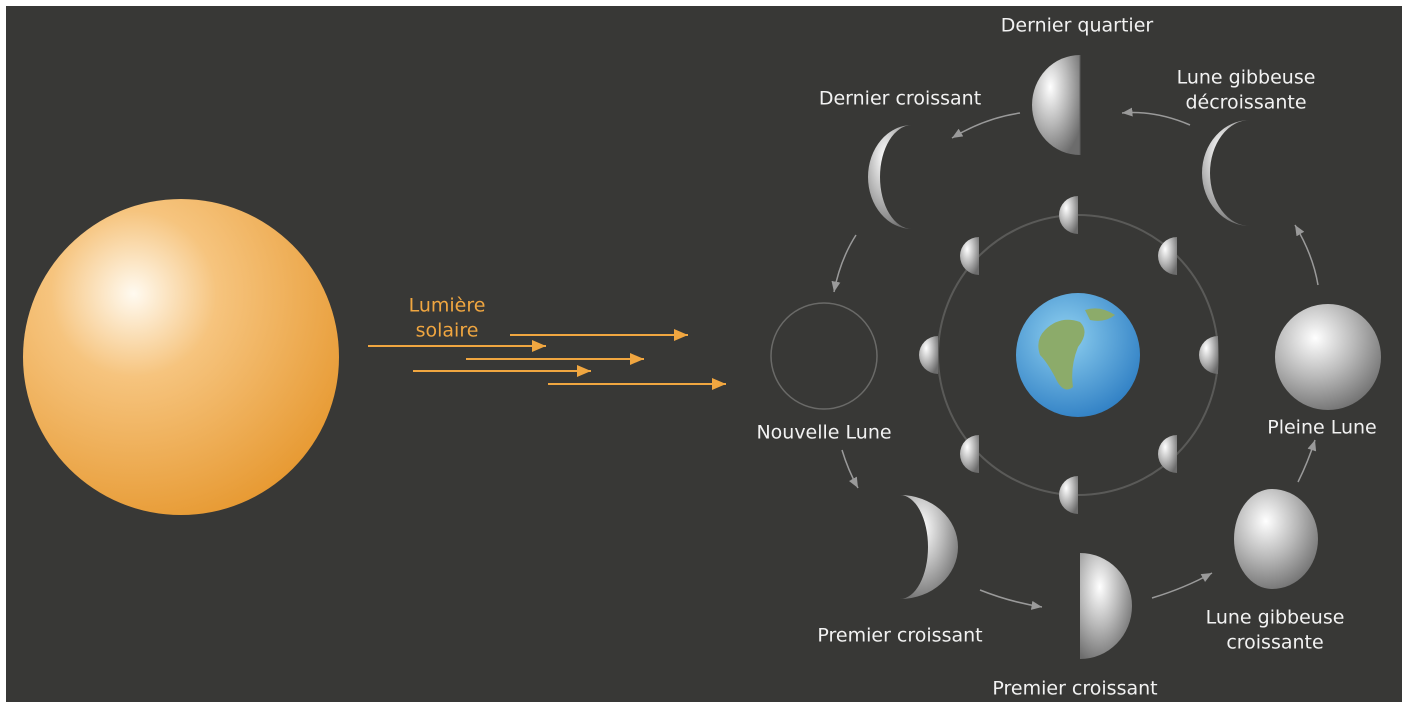 The height and width of the screenshot is (706, 1406). What do you see at coordinates (447, 306) in the screenshot?
I see `light-label: Lumière` at bounding box center [447, 306].